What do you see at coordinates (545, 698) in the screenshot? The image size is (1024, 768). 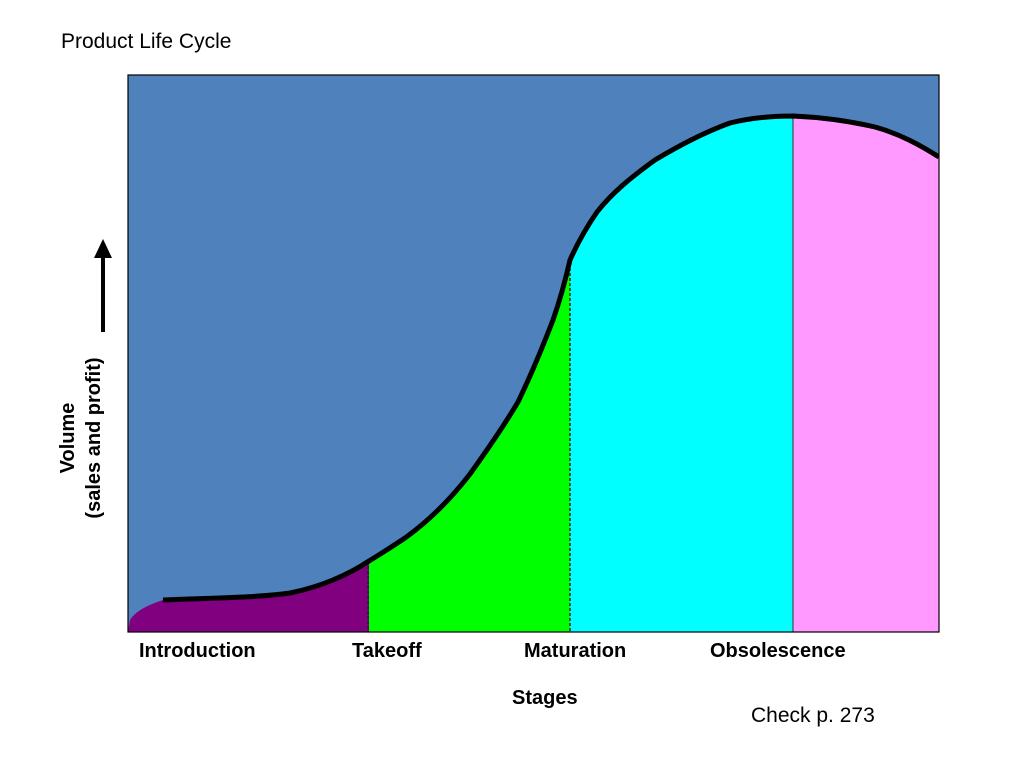 I see `x-axis-title: Stages` at bounding box center [545, 698].